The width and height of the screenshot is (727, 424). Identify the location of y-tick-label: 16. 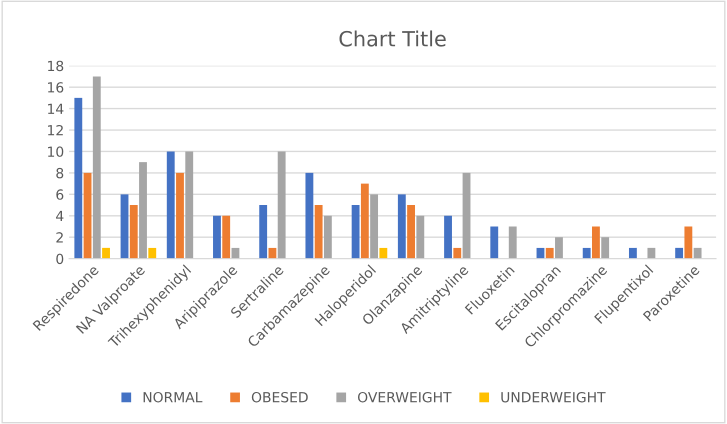
(56, 87).